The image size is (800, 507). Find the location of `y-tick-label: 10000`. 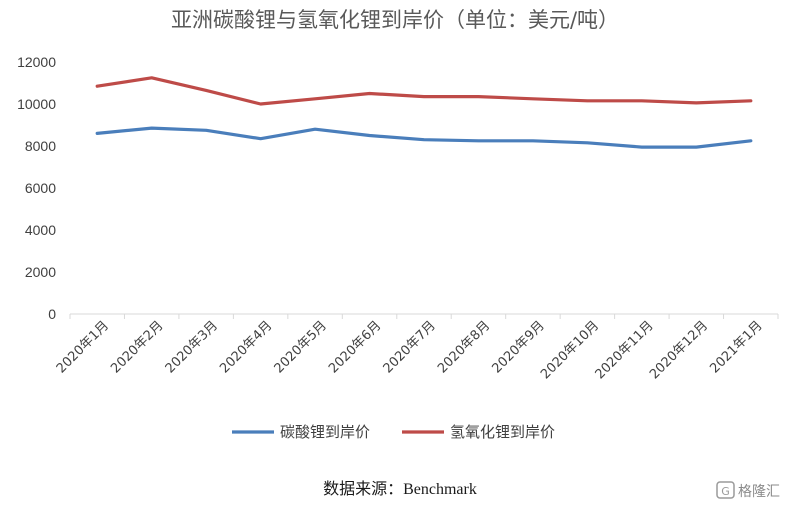

y-tick-label: 10000 is located at coordinates (36, 104).